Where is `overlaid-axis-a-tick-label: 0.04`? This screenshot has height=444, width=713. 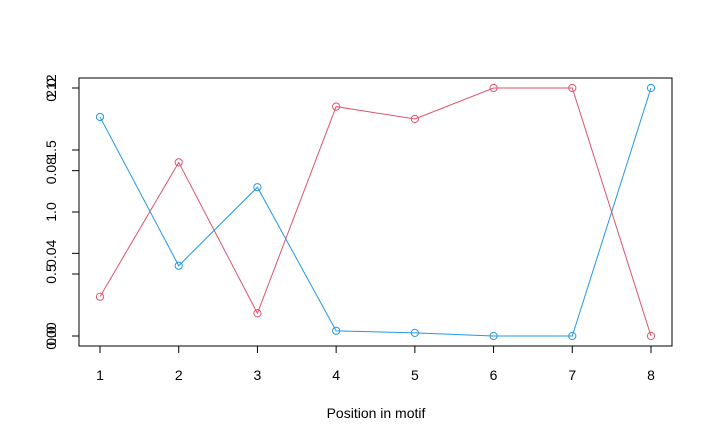 overlaid-axis-a-tick-label: 0.04 is located at coordinates (51, 252).